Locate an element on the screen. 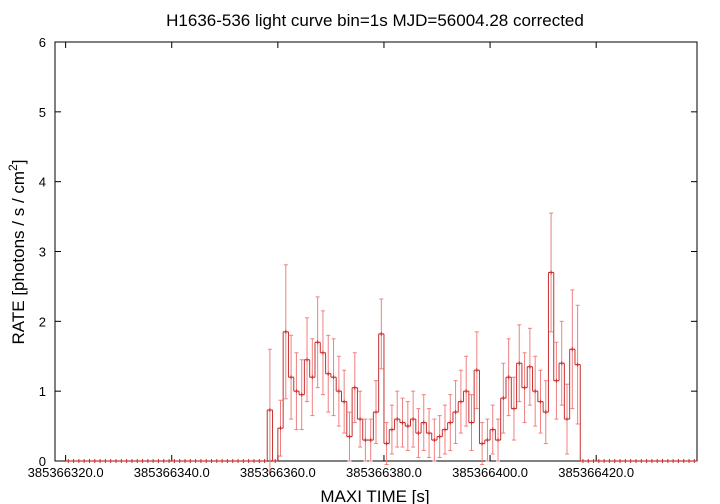 This screenshot has width=720, height=504. y-tick-label: 0 is located at coordinates (42, 461).